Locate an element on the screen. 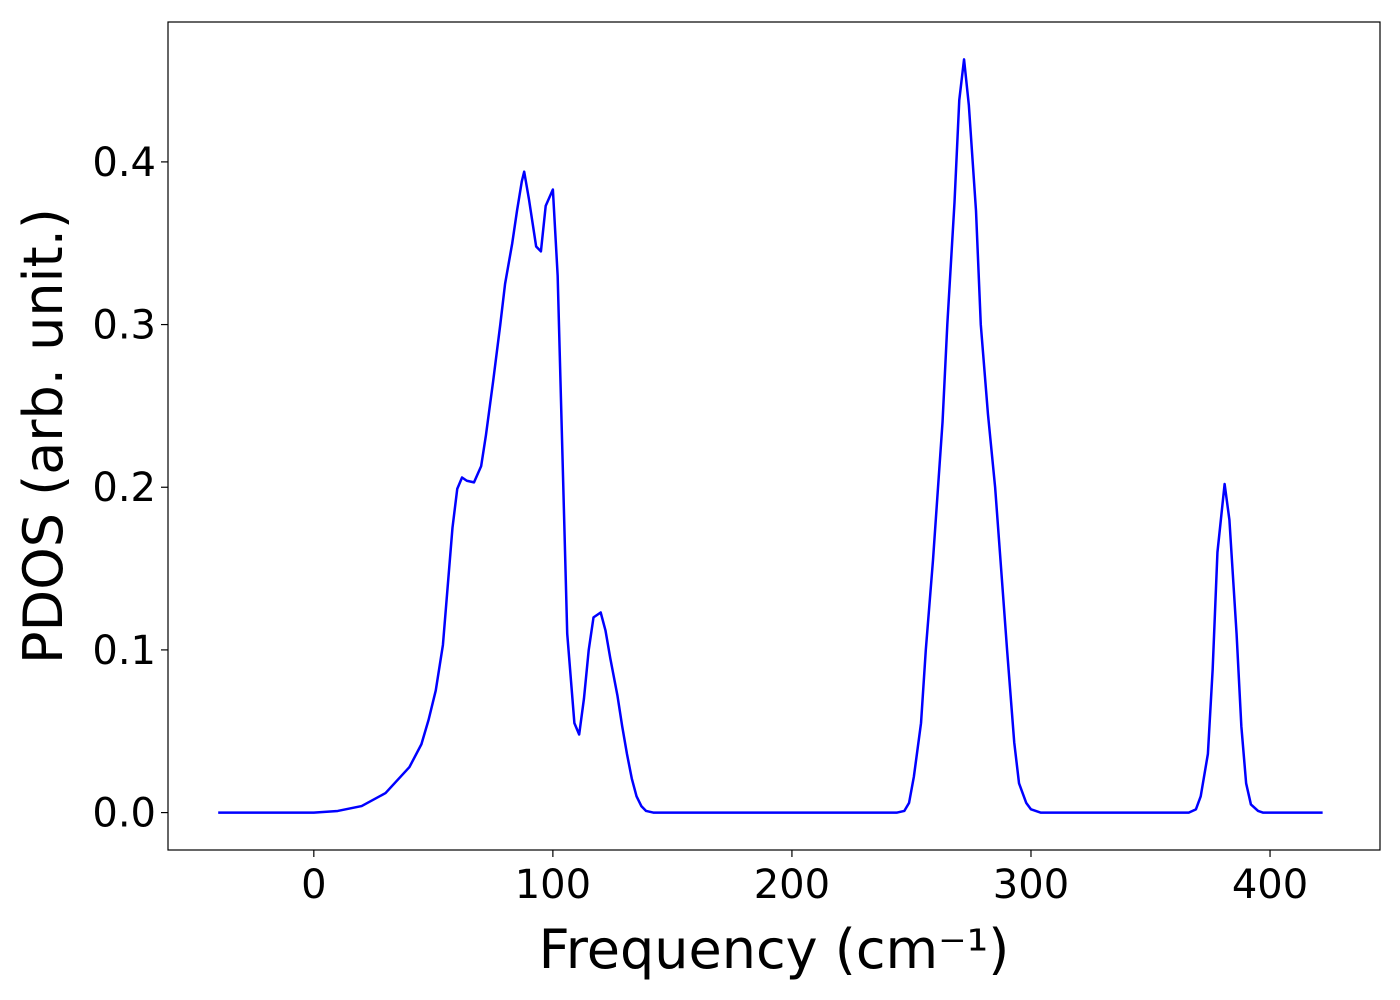 This screenshot has width=1400, height=1000. y-tick-label: 0.3 is located at coordinates (124, 326).